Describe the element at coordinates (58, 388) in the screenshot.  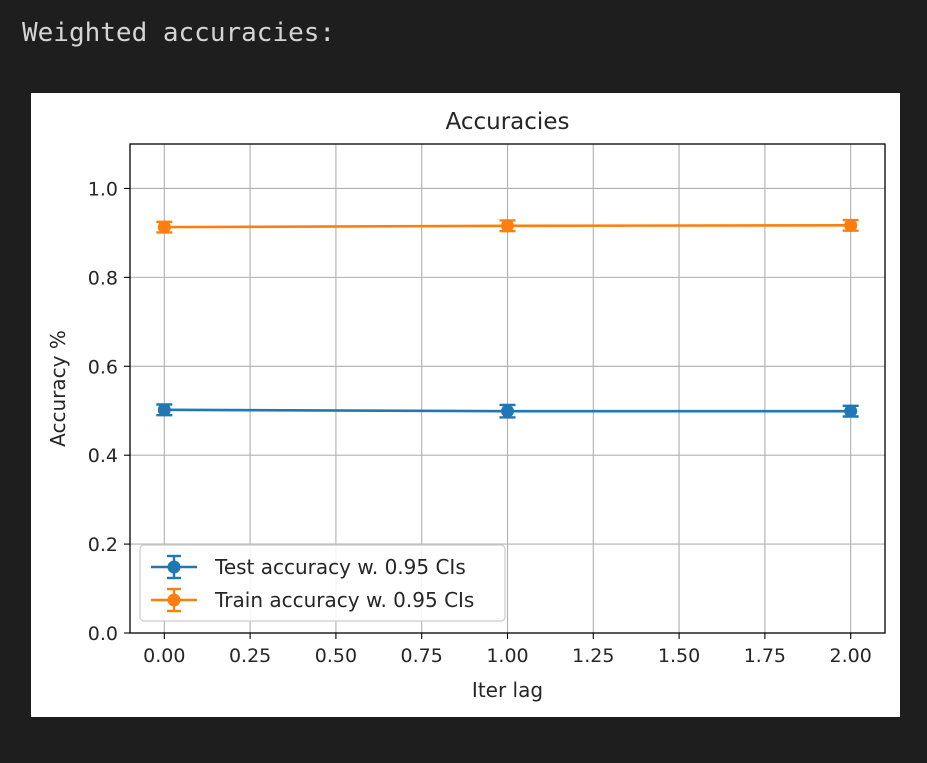
I see `y-axis-label: Accuracy %` at that location.